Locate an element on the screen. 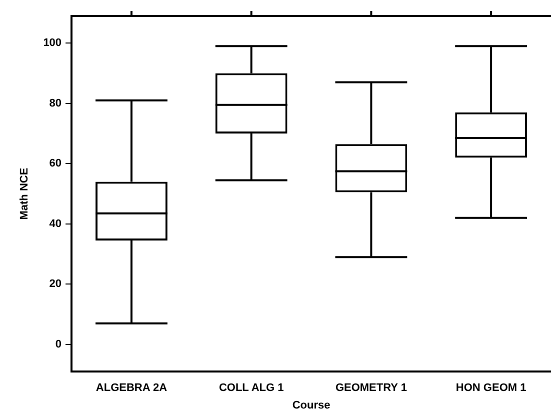  x-tick-label: ALGEBRA 2A is located at coordinates (132, 388).